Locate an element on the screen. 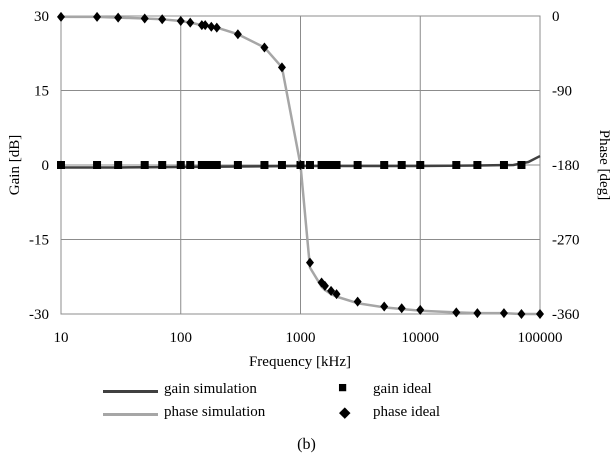 Image resolution: width=613 pixels, height=461 pixels. legend-label-gain-ideal: gain ideal is located at coordinates (402, 389).